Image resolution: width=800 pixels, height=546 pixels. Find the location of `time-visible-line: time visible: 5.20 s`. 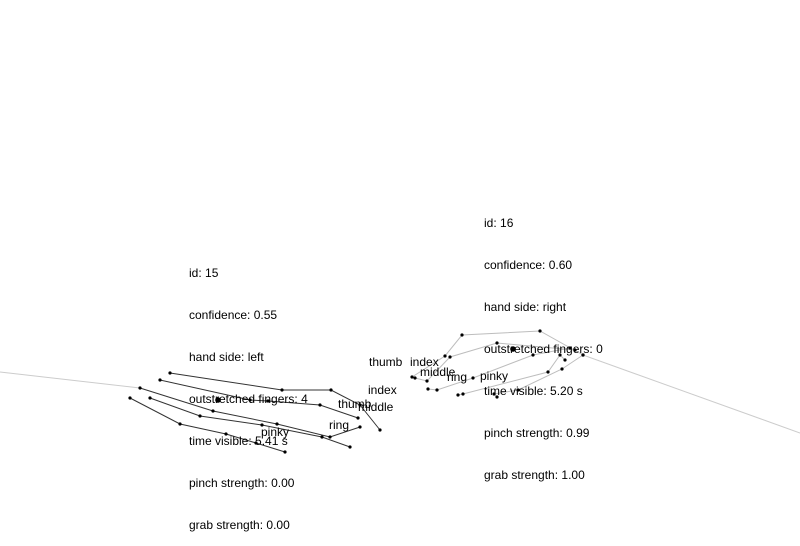

time-visible-line: time visible: 5.20 s is located at coordinates (533, 391).